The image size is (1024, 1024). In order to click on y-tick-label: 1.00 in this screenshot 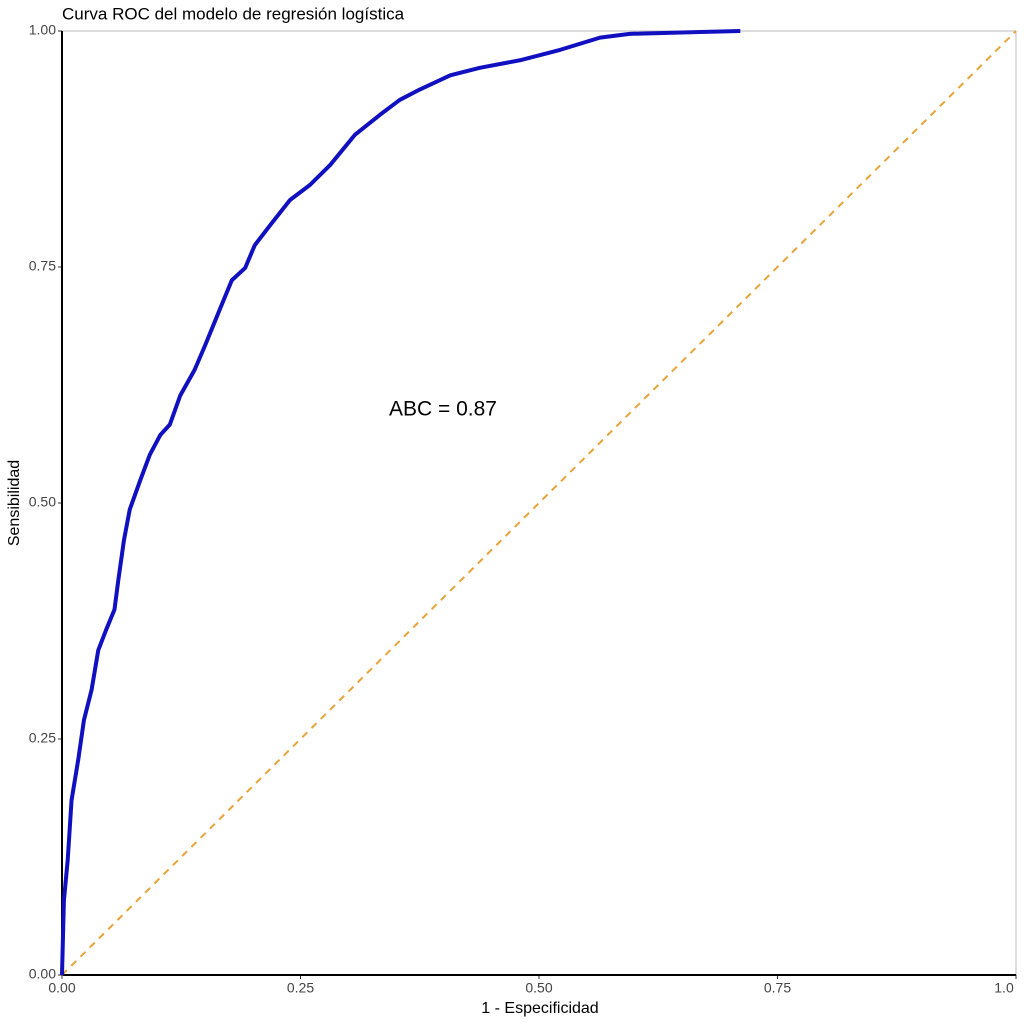, I will do `click(42, 30)`.